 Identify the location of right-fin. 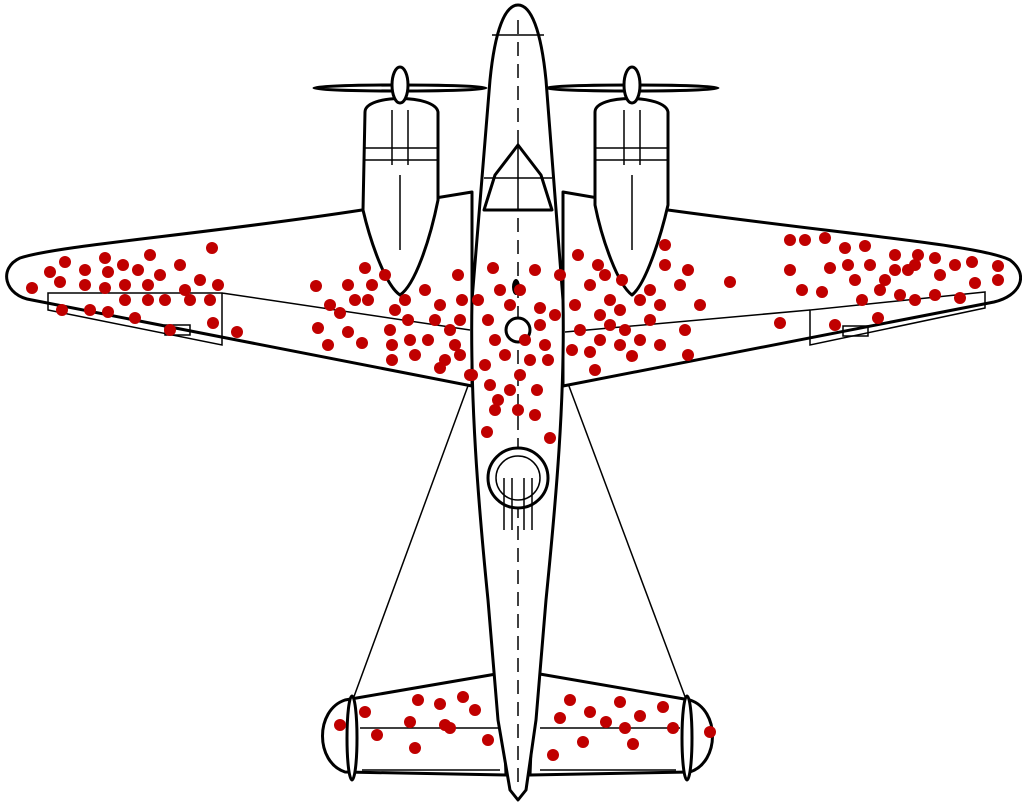
(687, 738).